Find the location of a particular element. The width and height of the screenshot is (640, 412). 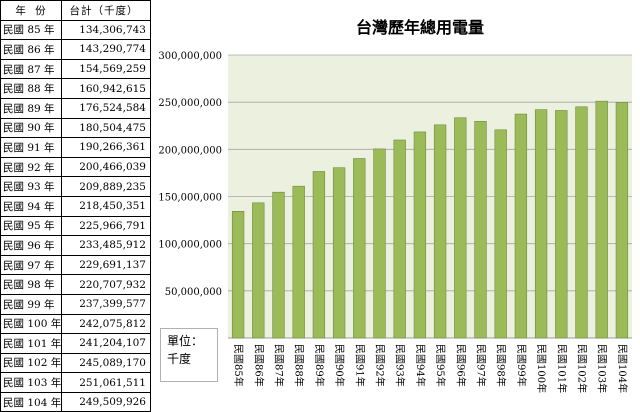

table-header-row: 年 份 台計（千度） is located at coordinates (75, 10).